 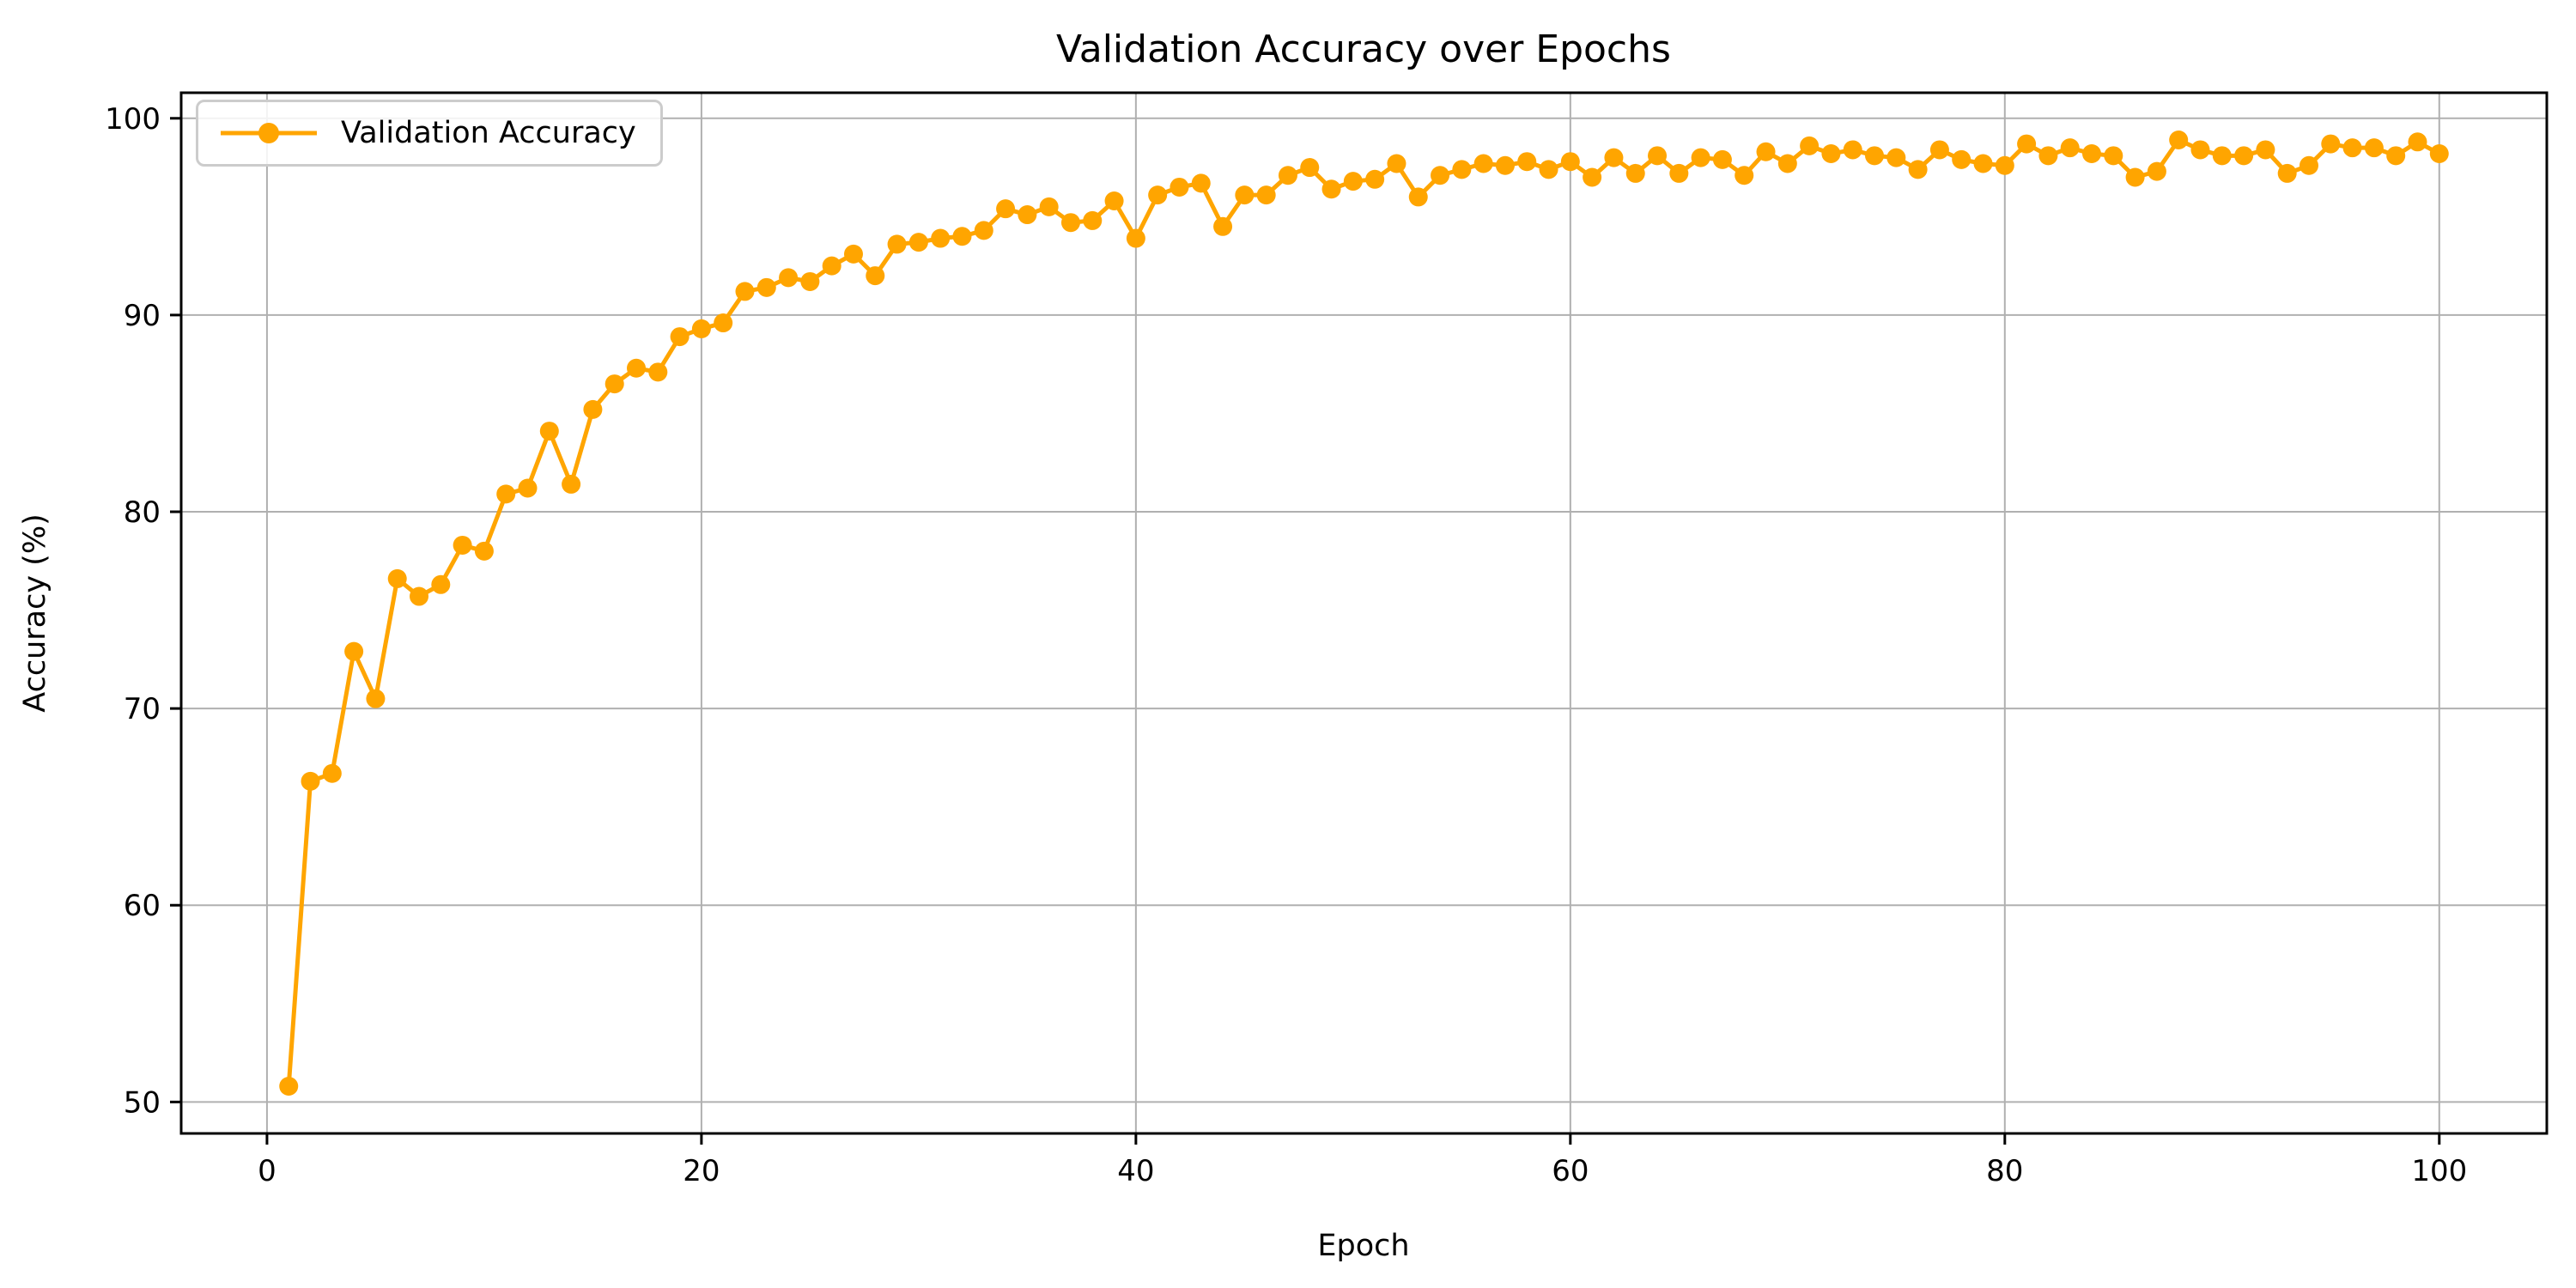 I want to click on x-tick-label: 100, so click(x=2439, y=1171).